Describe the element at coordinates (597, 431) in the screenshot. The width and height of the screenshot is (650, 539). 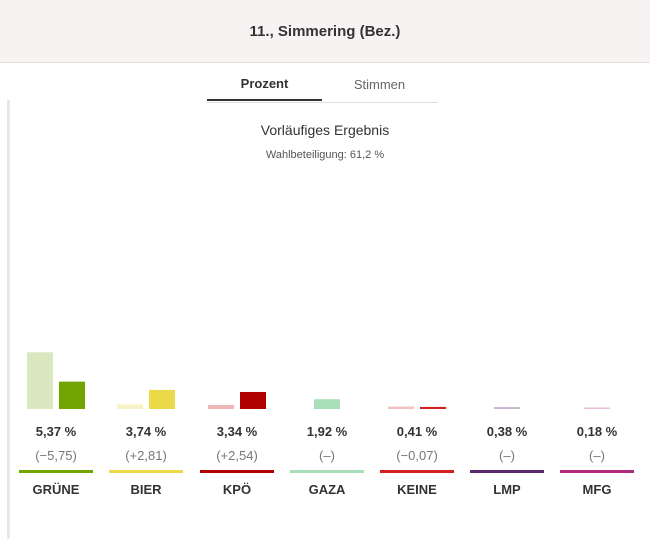
I see `value-label-mfg: 0,18 %` at that location.